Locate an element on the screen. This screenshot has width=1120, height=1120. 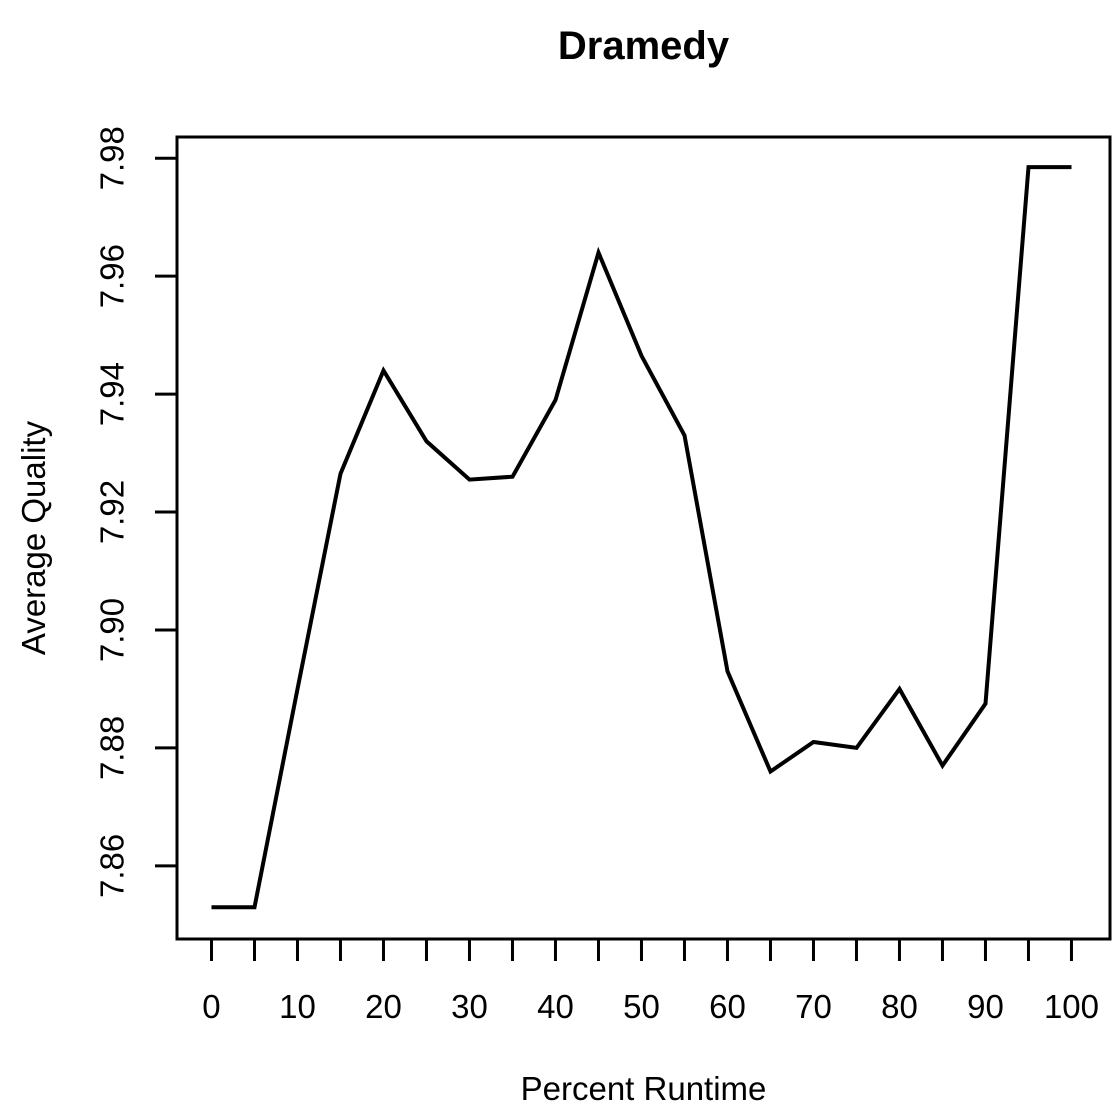
chart-title: Dramedy is located at coordinates (643, 46).